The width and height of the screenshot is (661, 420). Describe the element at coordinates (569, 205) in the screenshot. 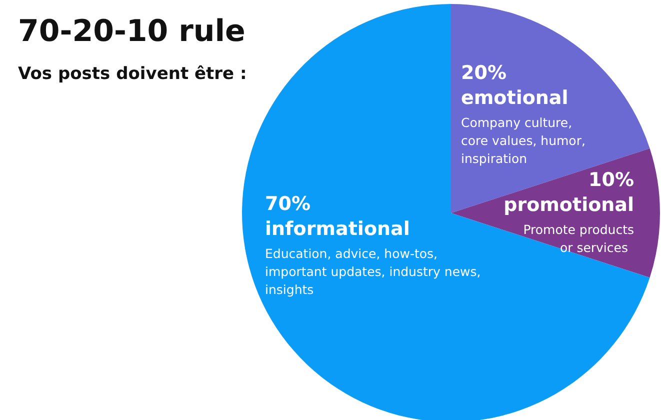

I see `slice-label: promotional` at that location.